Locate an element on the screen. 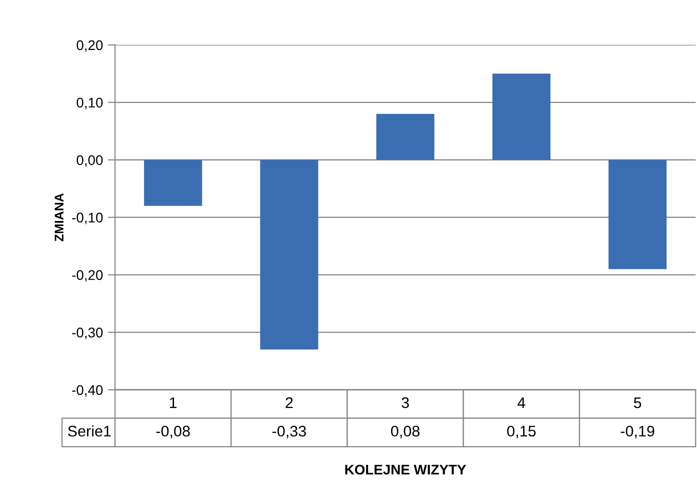  x-tick-label: 4 is located at coordinates (522, 402).